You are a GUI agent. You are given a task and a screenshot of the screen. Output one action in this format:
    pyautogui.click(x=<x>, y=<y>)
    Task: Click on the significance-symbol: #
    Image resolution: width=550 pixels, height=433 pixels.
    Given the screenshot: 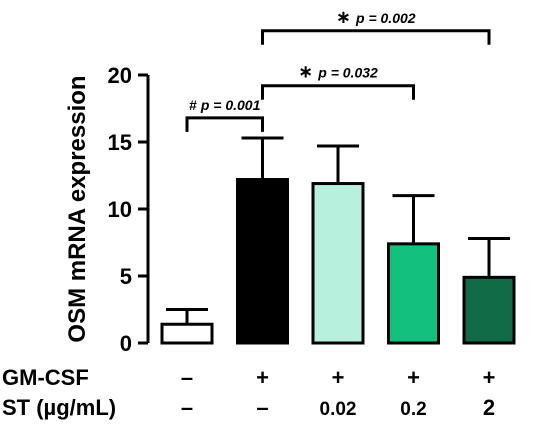 What is the action you would take?
    pyautogui.click(x=195, y=105)
    